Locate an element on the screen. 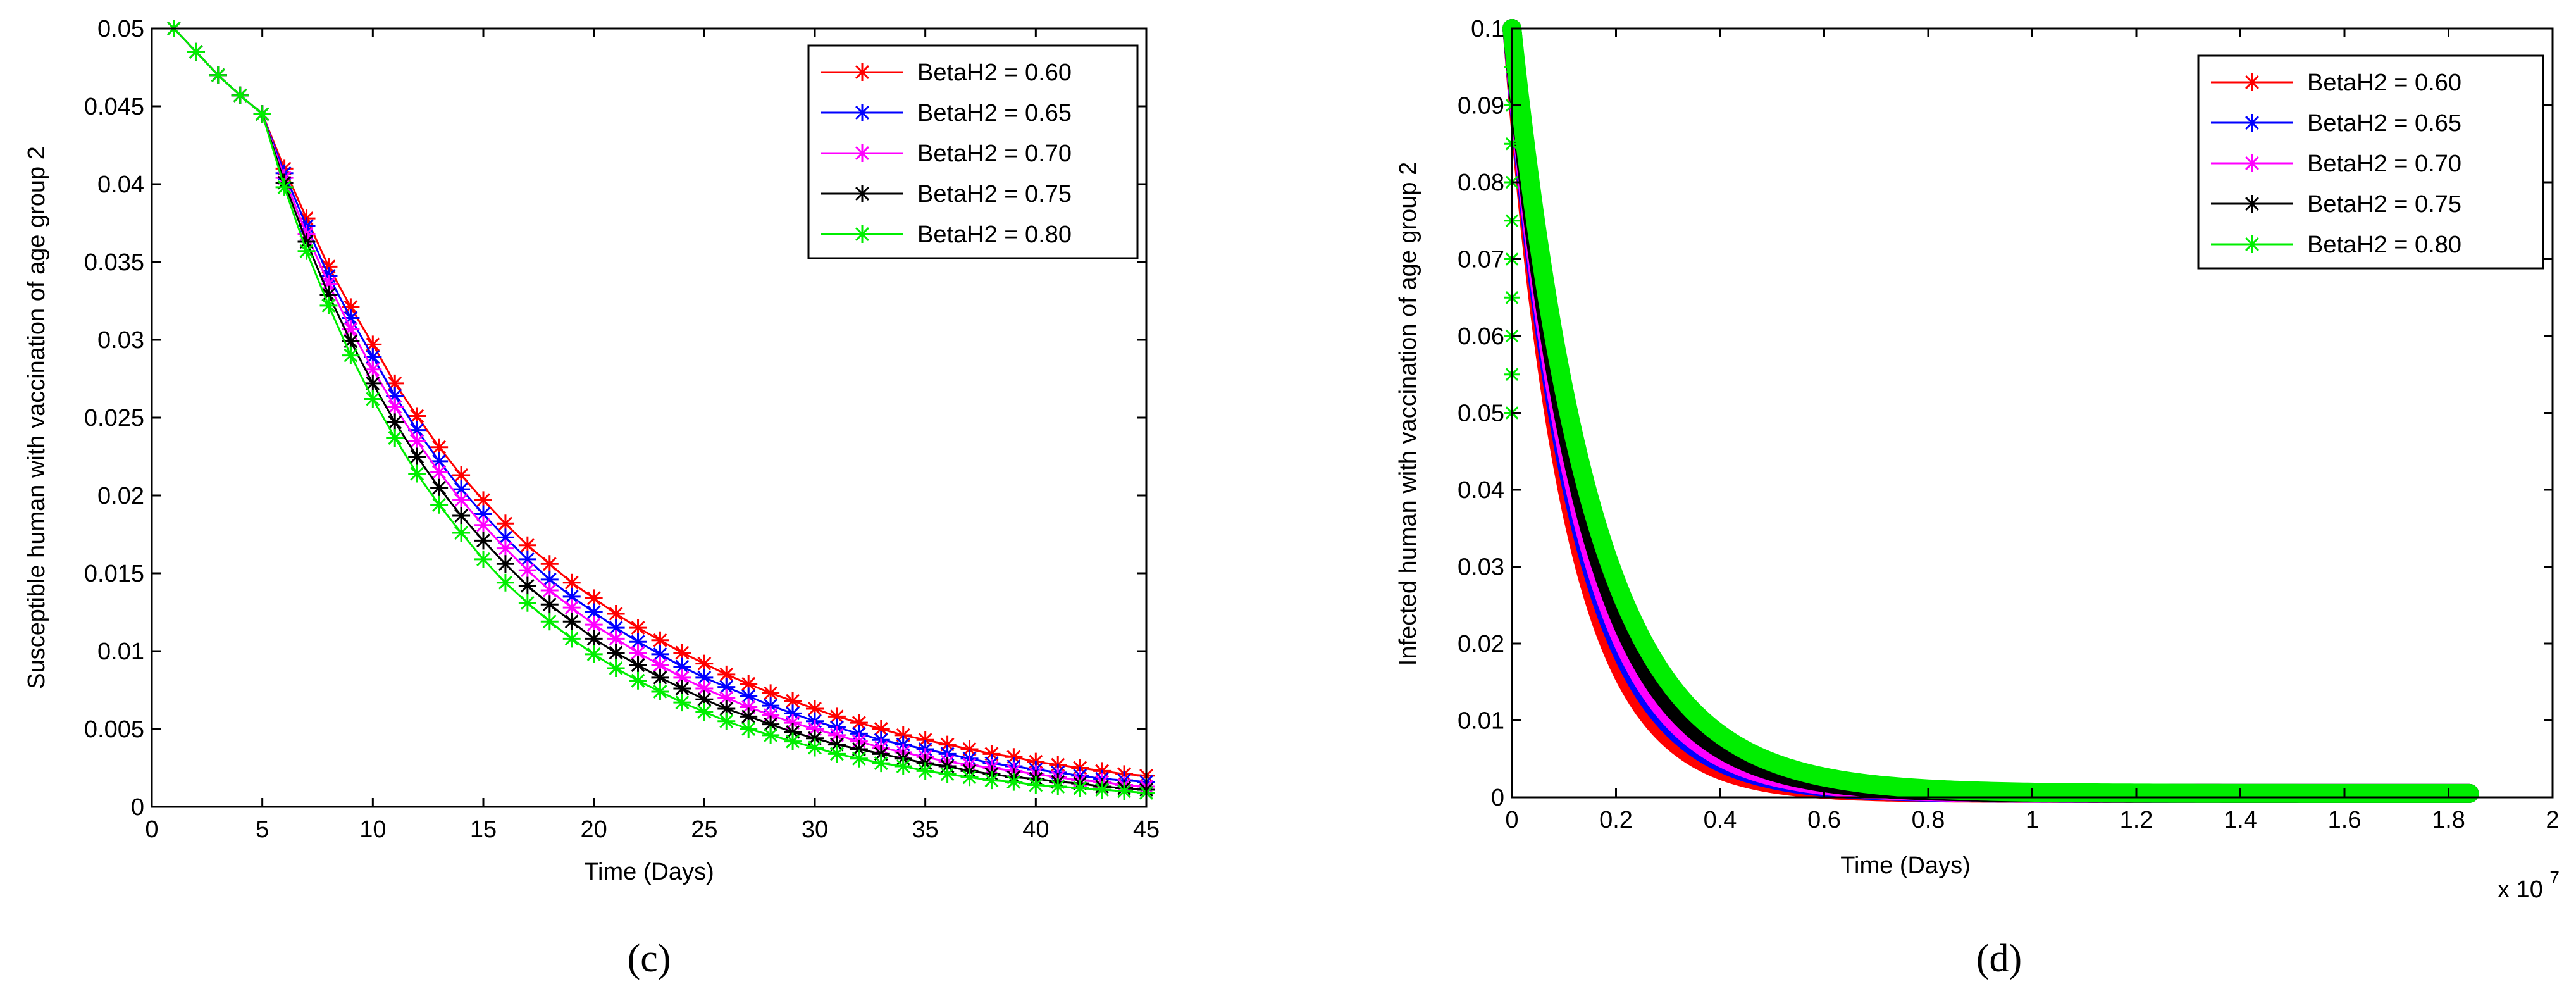  panel-d-x-tick-label: 1.8 is located at coordinates (2449, 820).